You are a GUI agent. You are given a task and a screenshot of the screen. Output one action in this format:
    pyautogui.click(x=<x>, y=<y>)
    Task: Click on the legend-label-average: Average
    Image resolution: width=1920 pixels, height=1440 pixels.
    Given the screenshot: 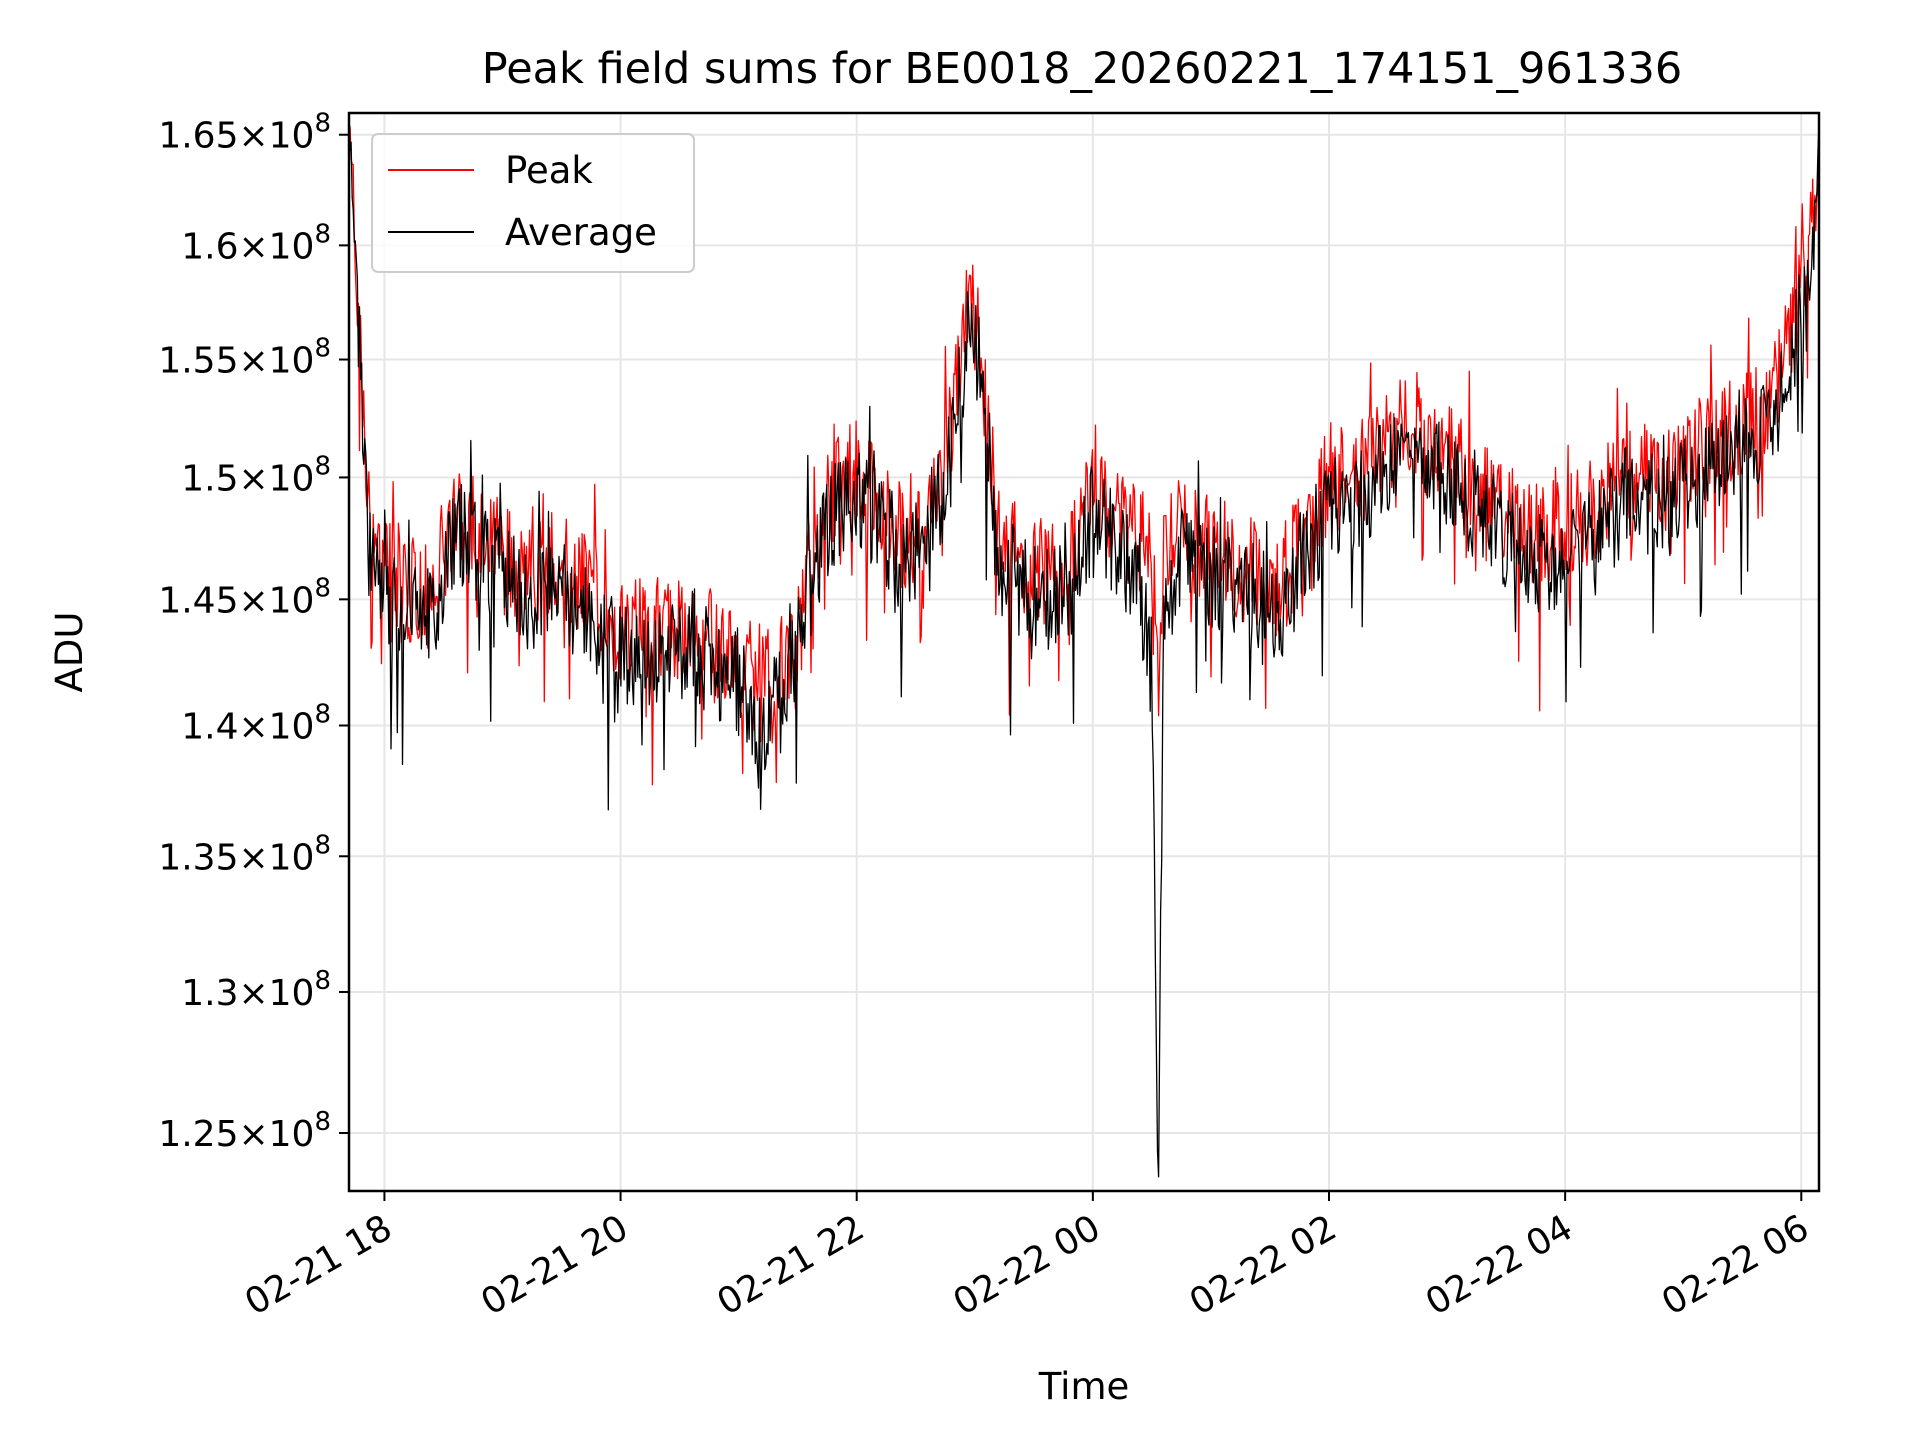 What is the action you would take?
    pyautogui.click(x=581, y=232)
    